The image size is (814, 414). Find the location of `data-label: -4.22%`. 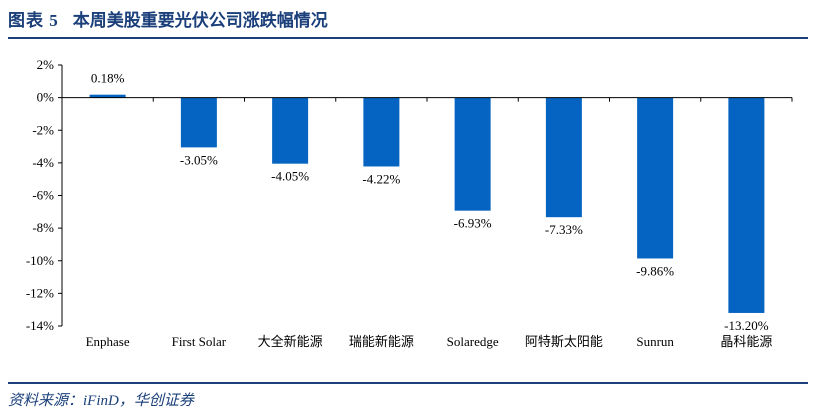

data-label: -4.22% is located at coordinates (381, 178).